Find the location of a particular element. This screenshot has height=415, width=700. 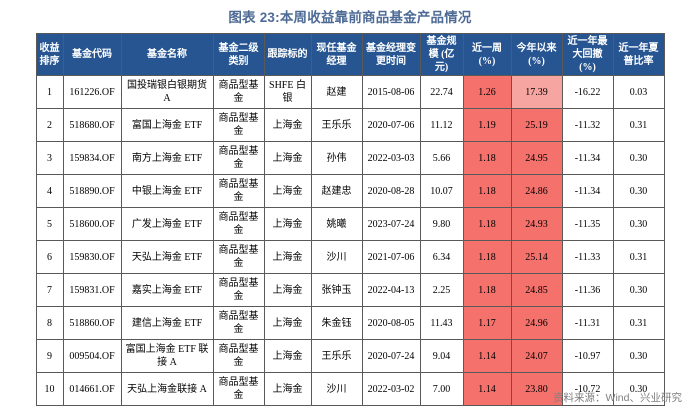

cell-size: 2.25 is located at coordinates (441, 290).